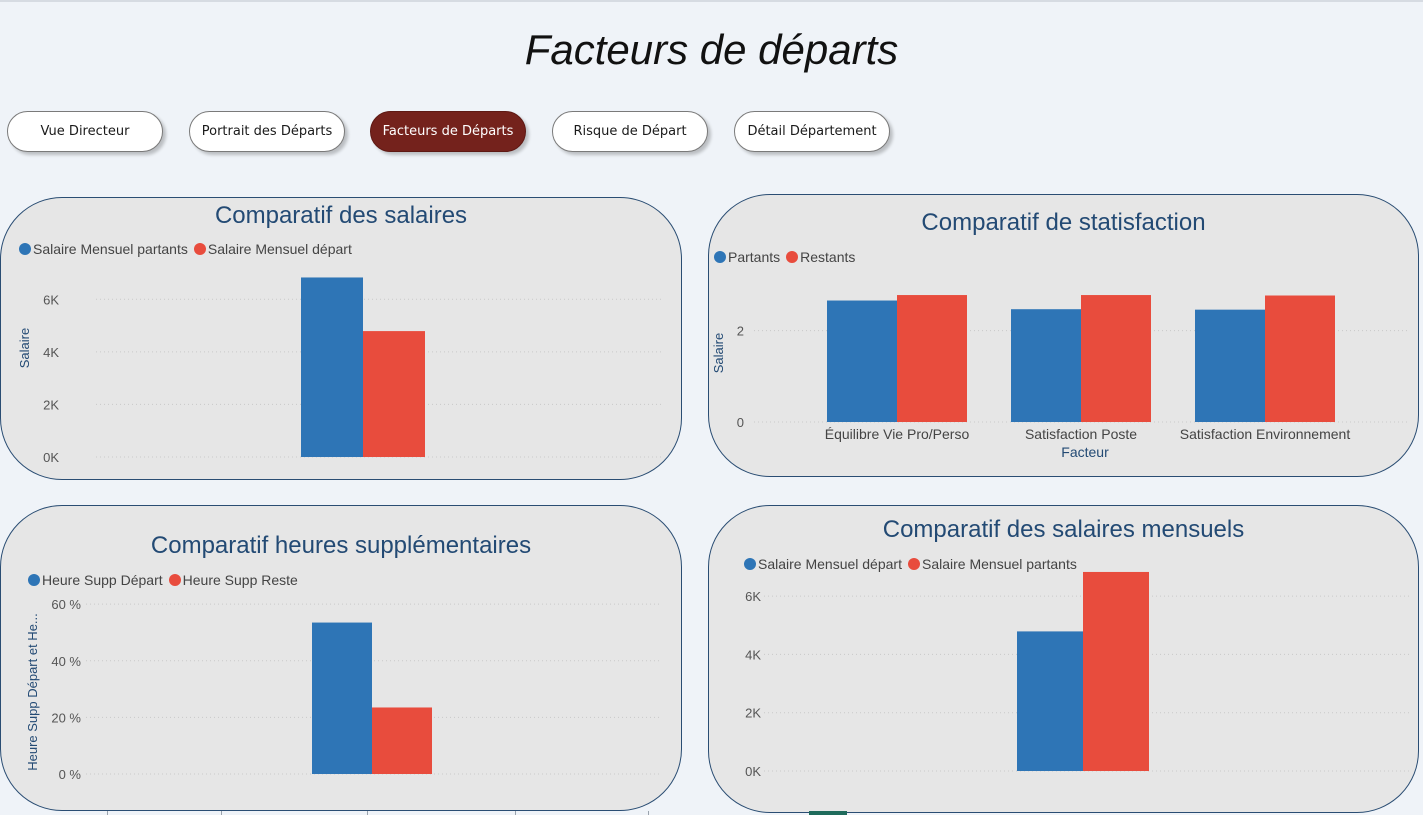  Describe the element at coordinates (66, 604) in the screenshot. I see `y-tick-label: 60 %` at that location.